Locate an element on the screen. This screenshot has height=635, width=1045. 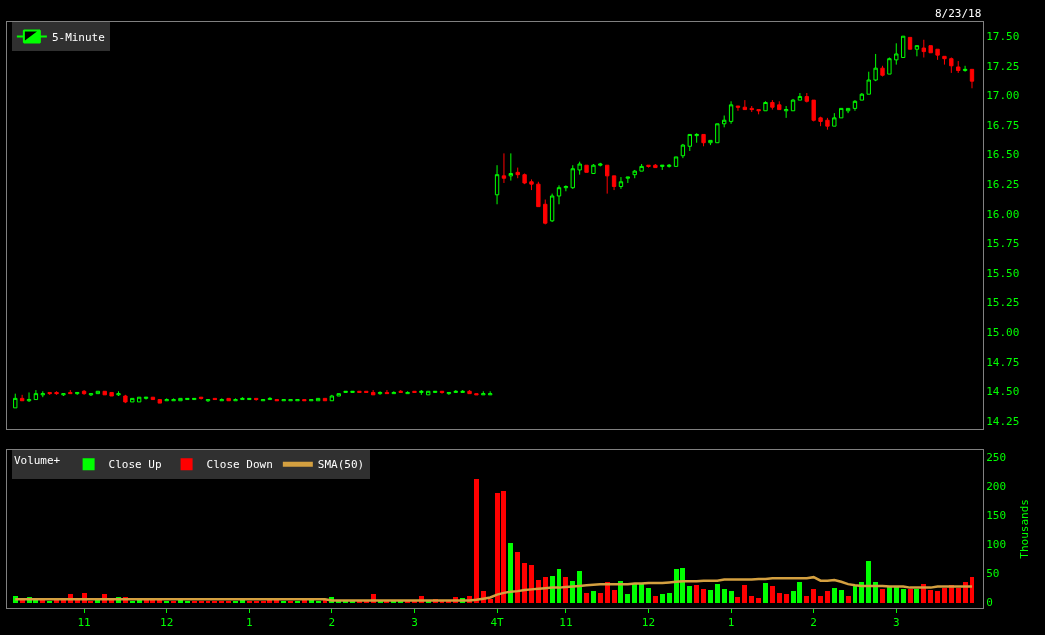
y-tick-label: 16.75 is located at coordinates (1003, 125).